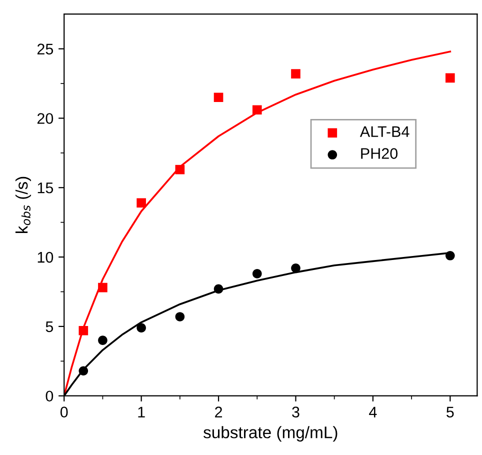 Image resolution: width=482 pixels, height=455 pixels. I want to click on x-axis-title: substrate (mg/mL), so click(271, 434).